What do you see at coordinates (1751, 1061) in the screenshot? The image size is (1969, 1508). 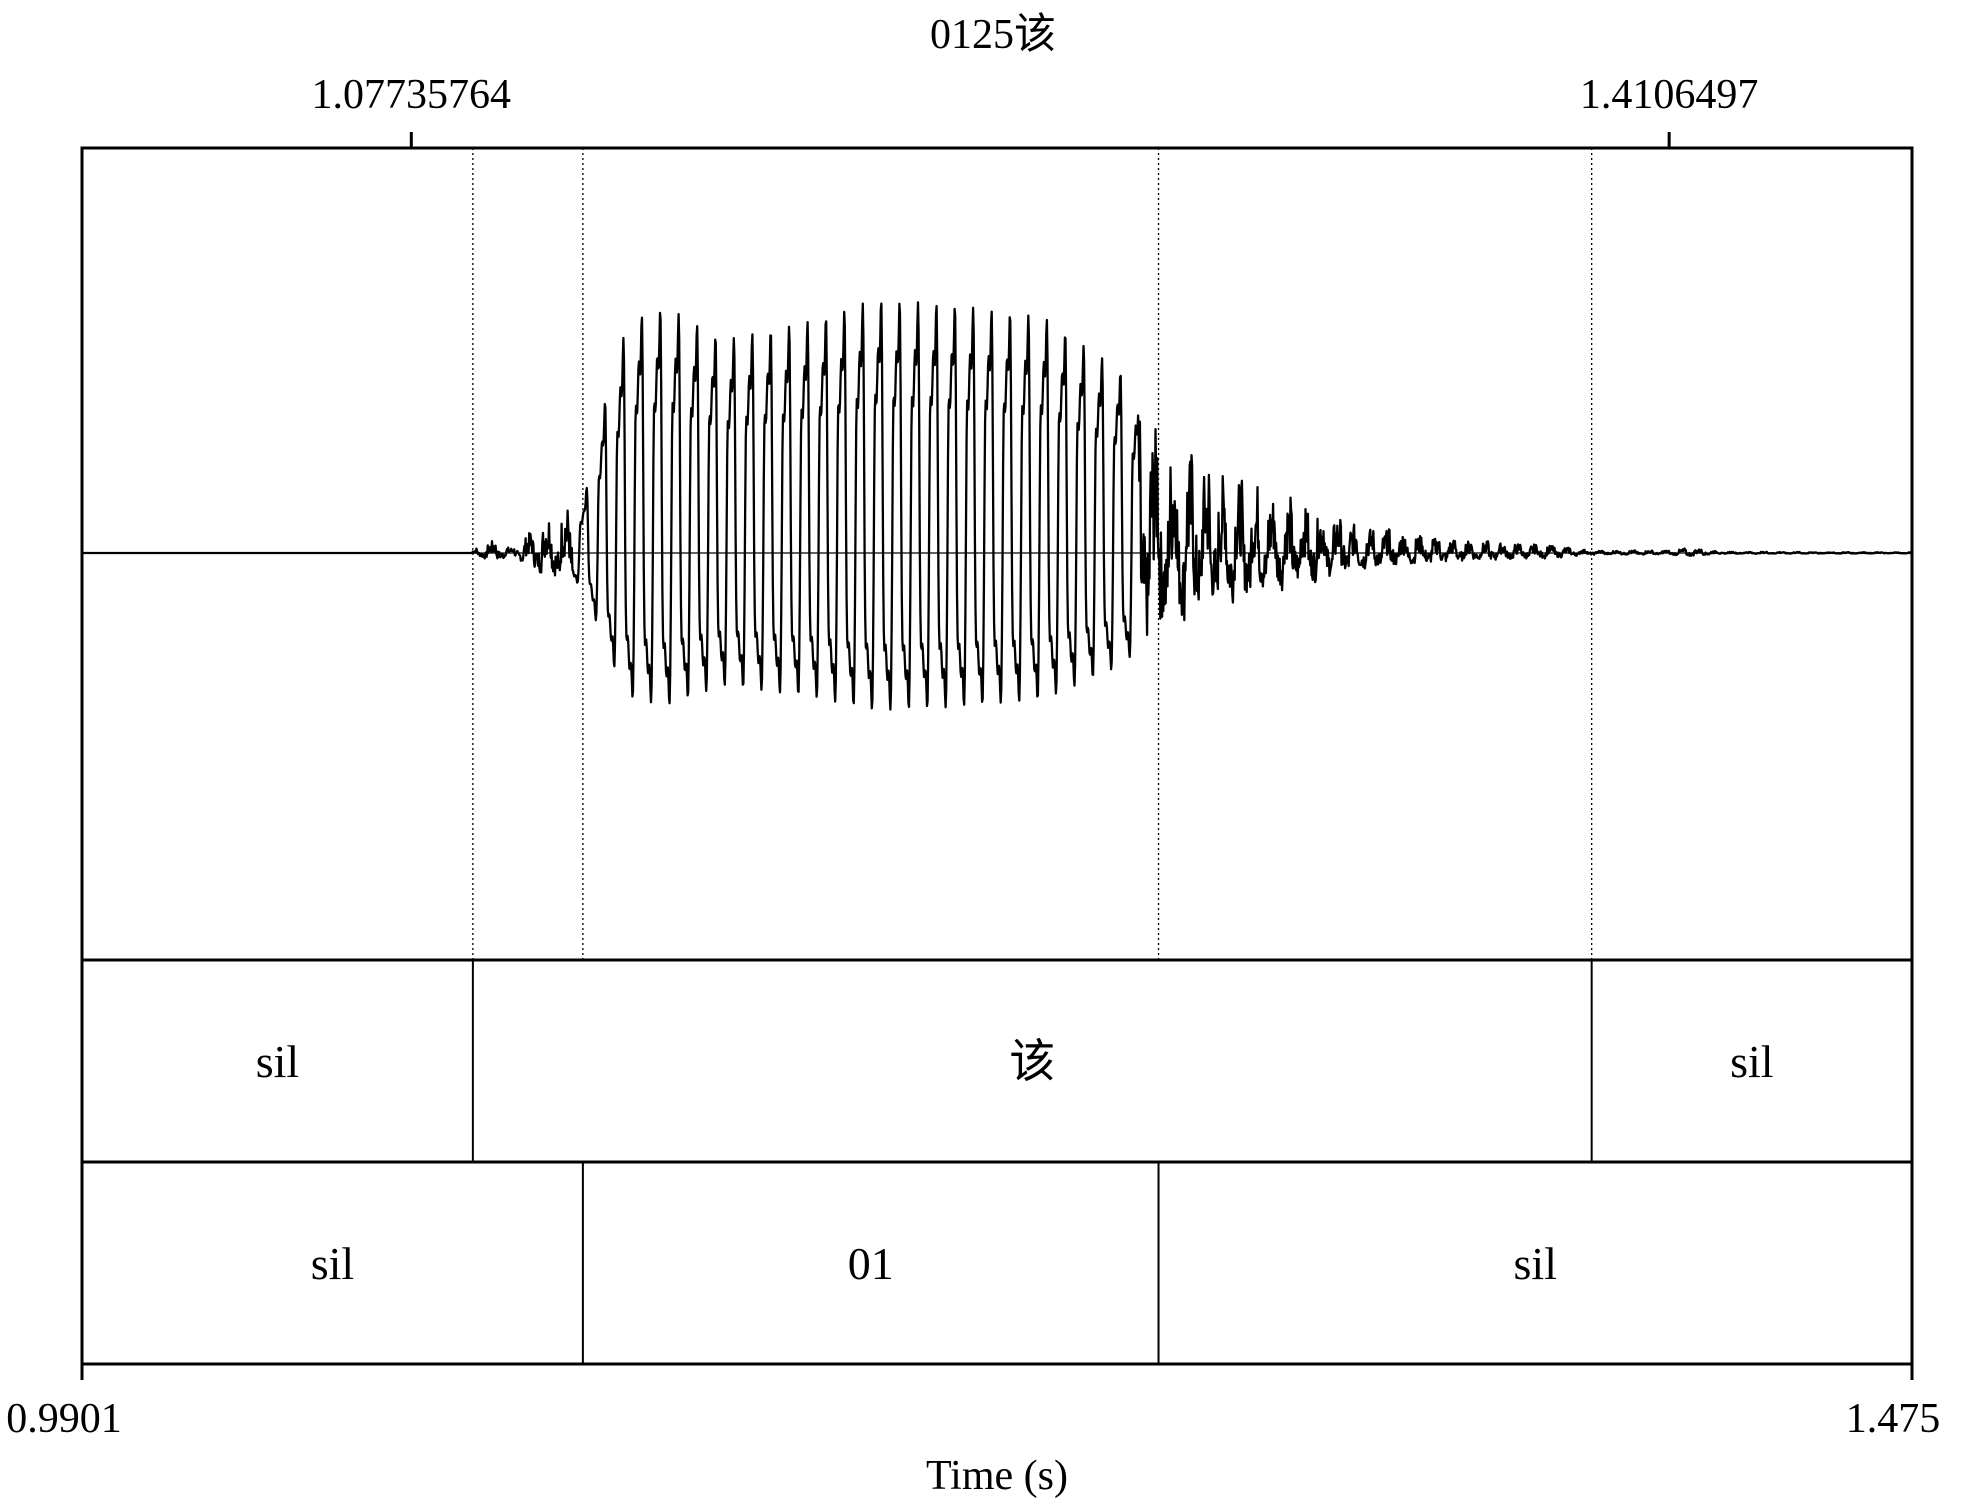 I see `tier-1-label-2: sil` at bounding box center [1751, 1061].